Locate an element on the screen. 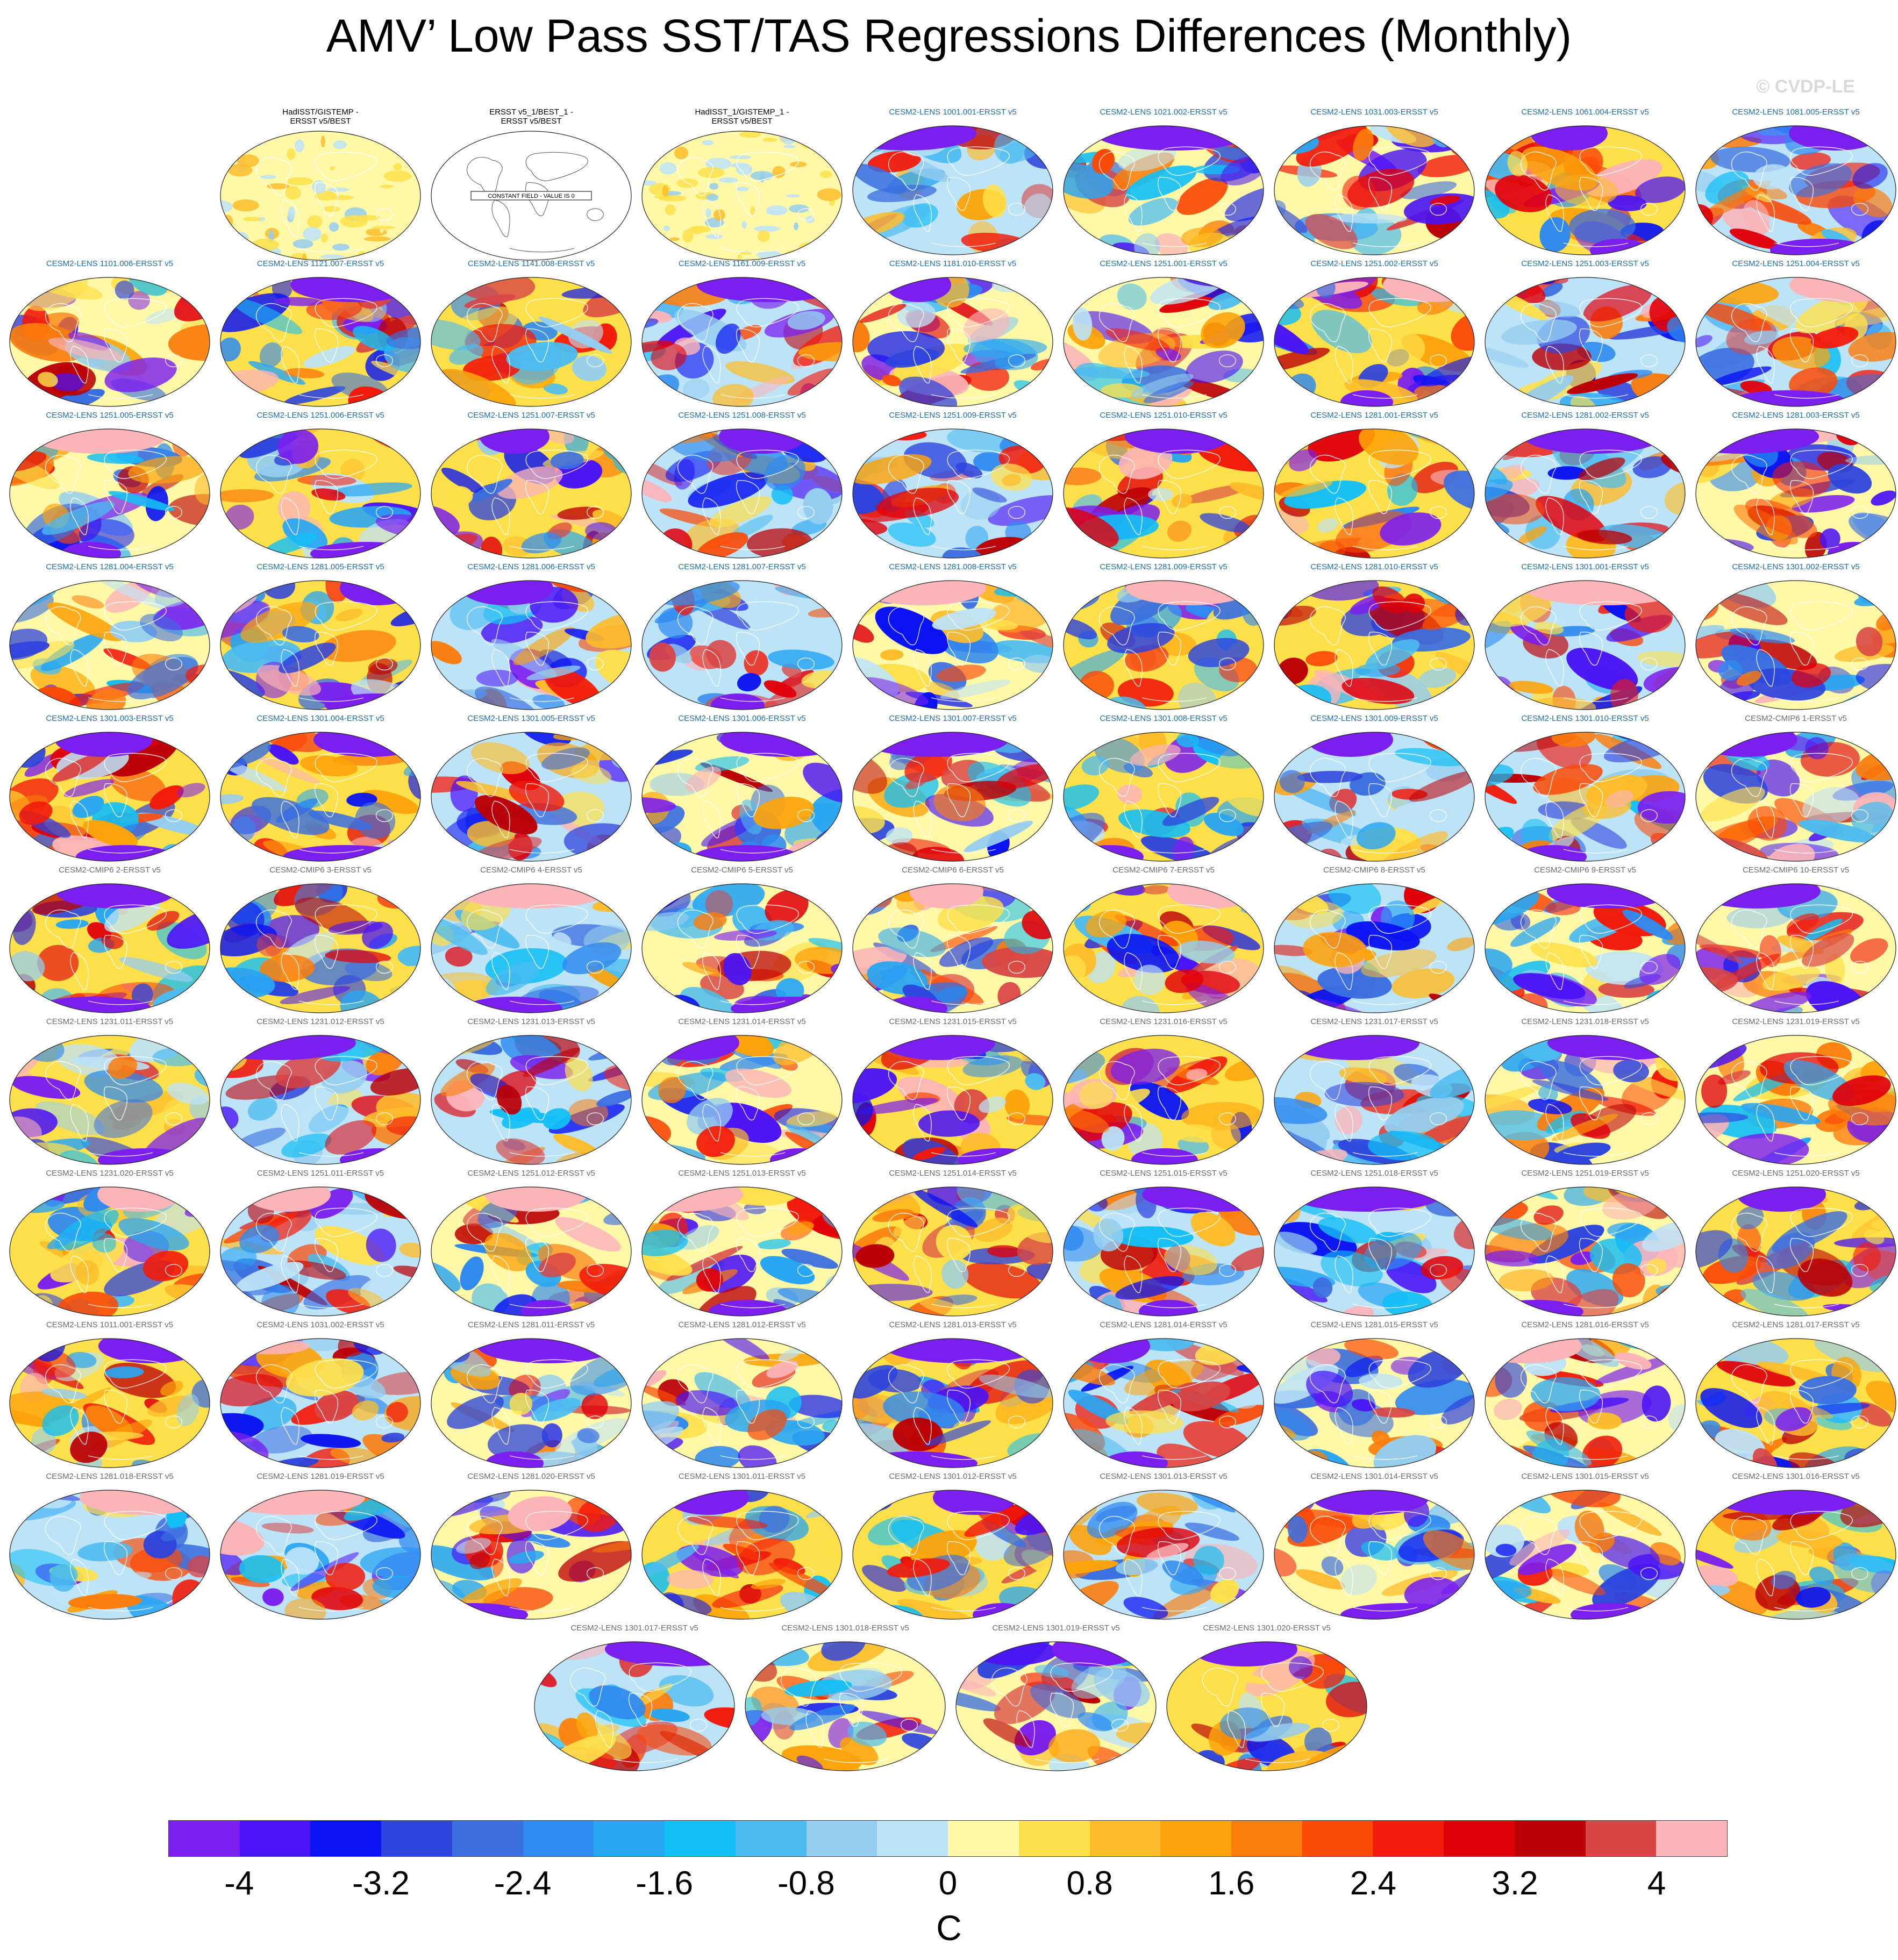 Image resolution: width=1898 pixels, height=1960 pixels. map-panel-title: CESM2-LENS 1281.010-ERSST v5 is located at coordinates (1374, 566).